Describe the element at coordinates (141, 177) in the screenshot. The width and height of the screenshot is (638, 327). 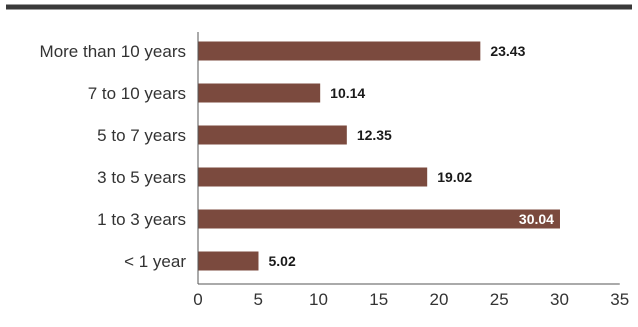
I see `category-label: 3 to 5 years` at that location.